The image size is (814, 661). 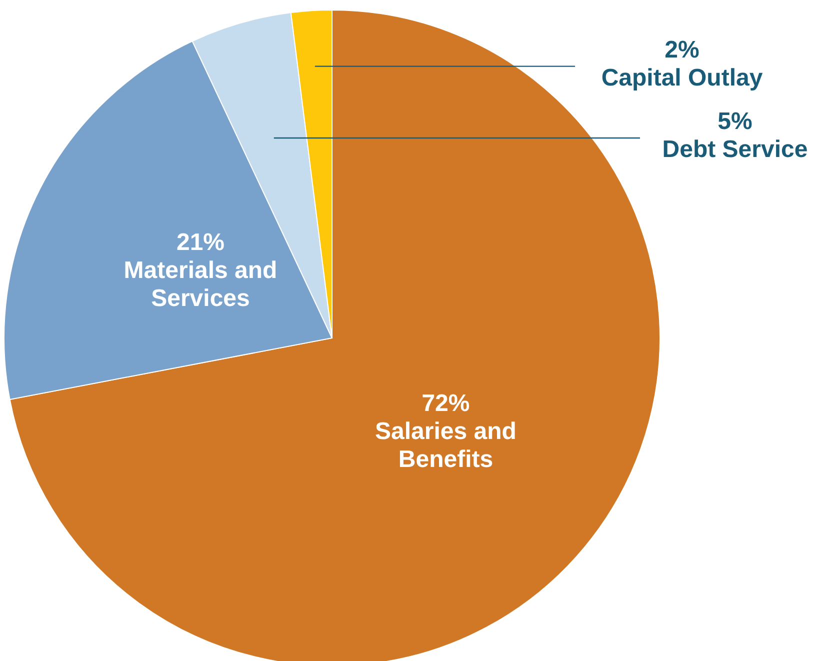 What do you see at coordinates (735, 149) in the screenshot?
I see `slice-label: Debt Service` at bounding box center [735, 149].